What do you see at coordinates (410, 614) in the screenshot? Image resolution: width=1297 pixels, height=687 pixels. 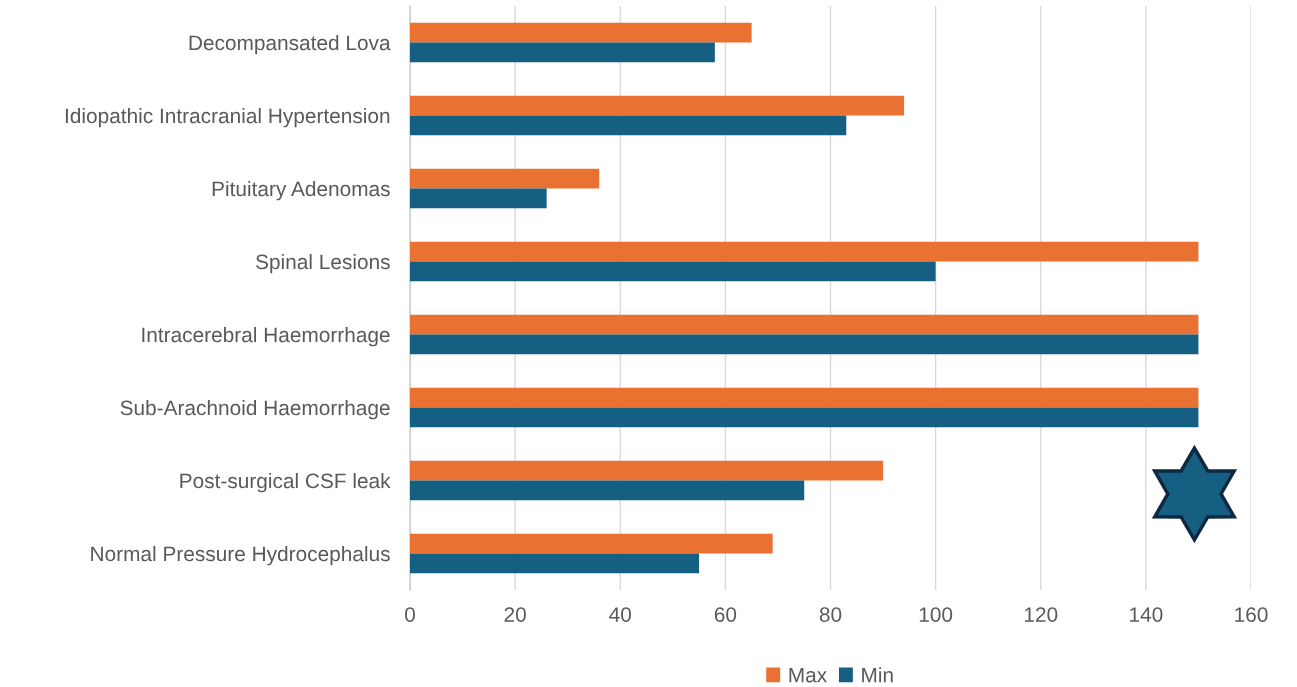 I see `x-tick-label: 0` at bounding box center [410, 614].